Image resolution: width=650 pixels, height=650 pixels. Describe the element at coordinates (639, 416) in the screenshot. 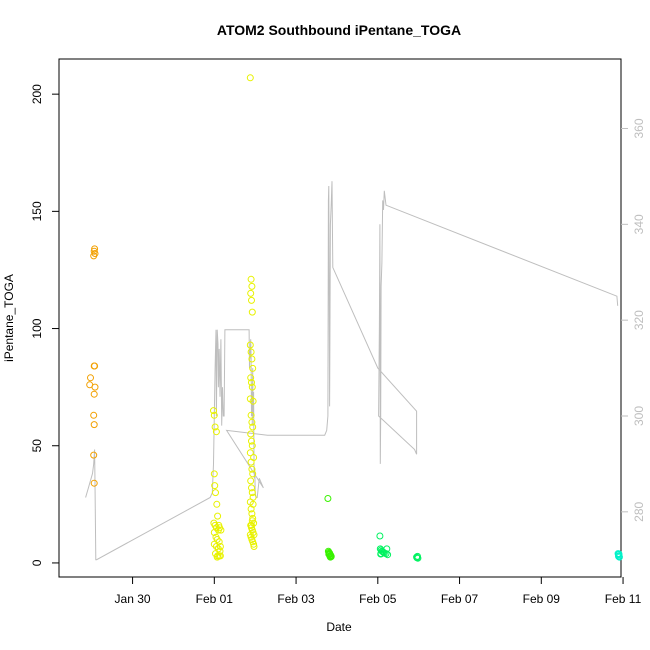

I see `y2-tick-label: 300` at that location.